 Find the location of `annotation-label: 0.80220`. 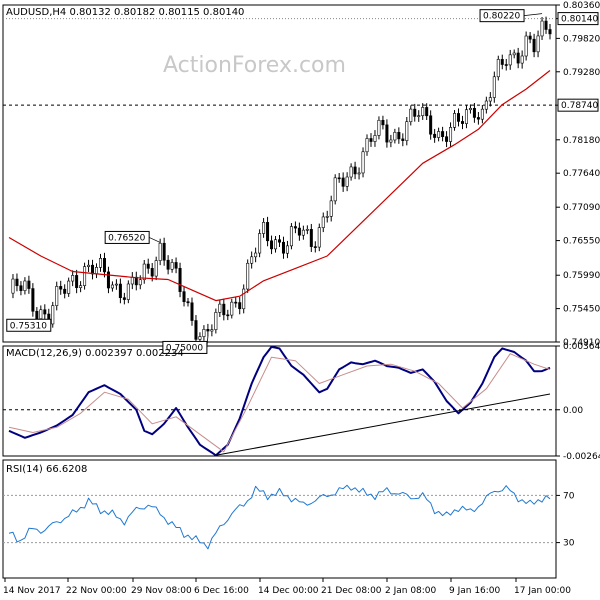

annotation-label: 0.80220 is located at coordinates (501, 17).